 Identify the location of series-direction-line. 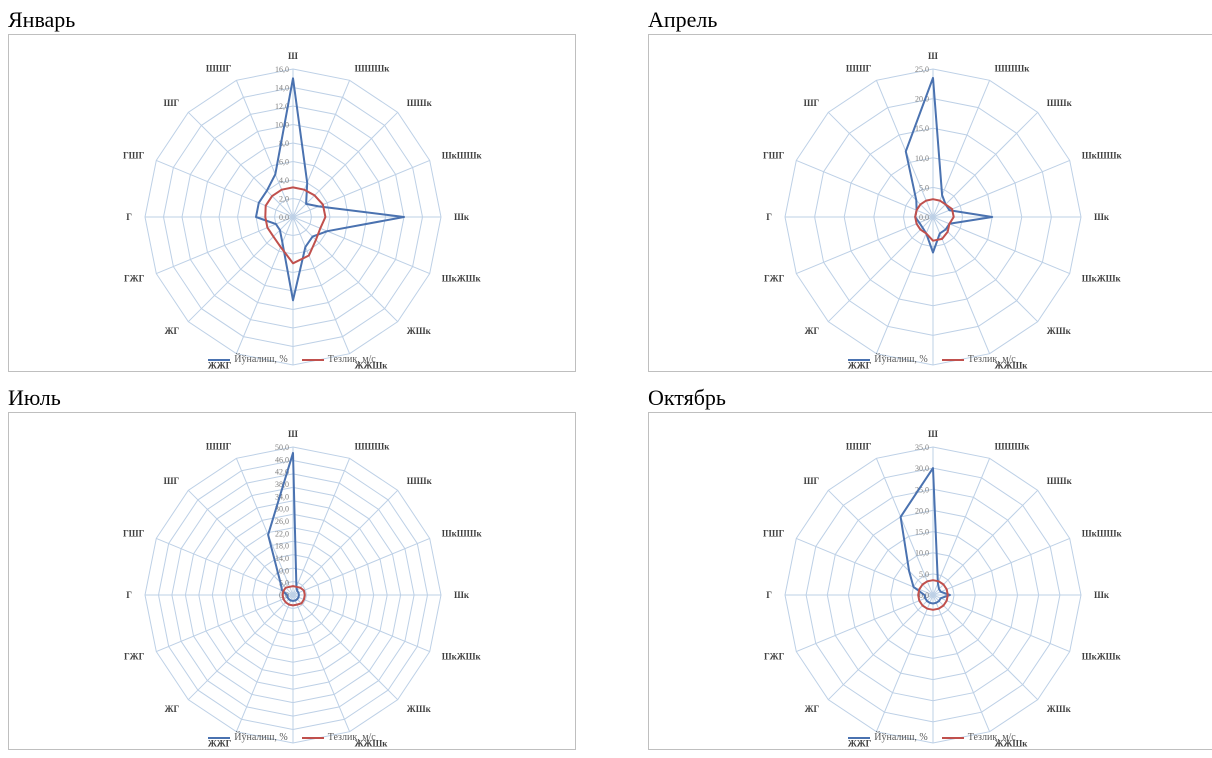
(330, 189).